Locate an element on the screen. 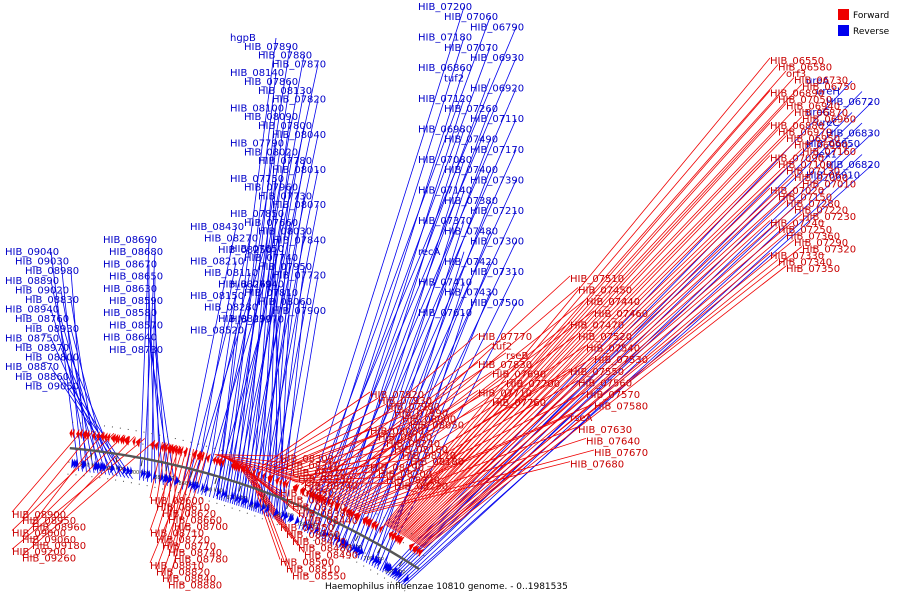 This screenshot has height=600, width=900. ruler-tick-label: 800 kbp is located at coordinates (260, 506).